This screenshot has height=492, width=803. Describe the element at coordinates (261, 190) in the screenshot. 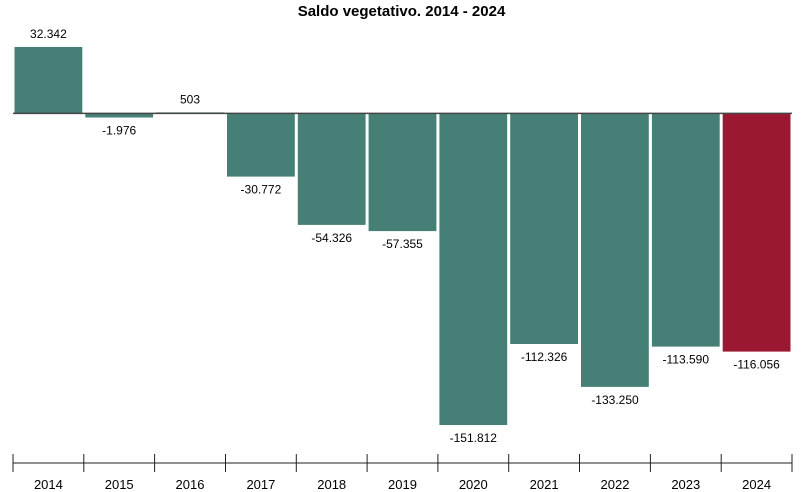

I see `value-label-2017: -30.772` at that location.